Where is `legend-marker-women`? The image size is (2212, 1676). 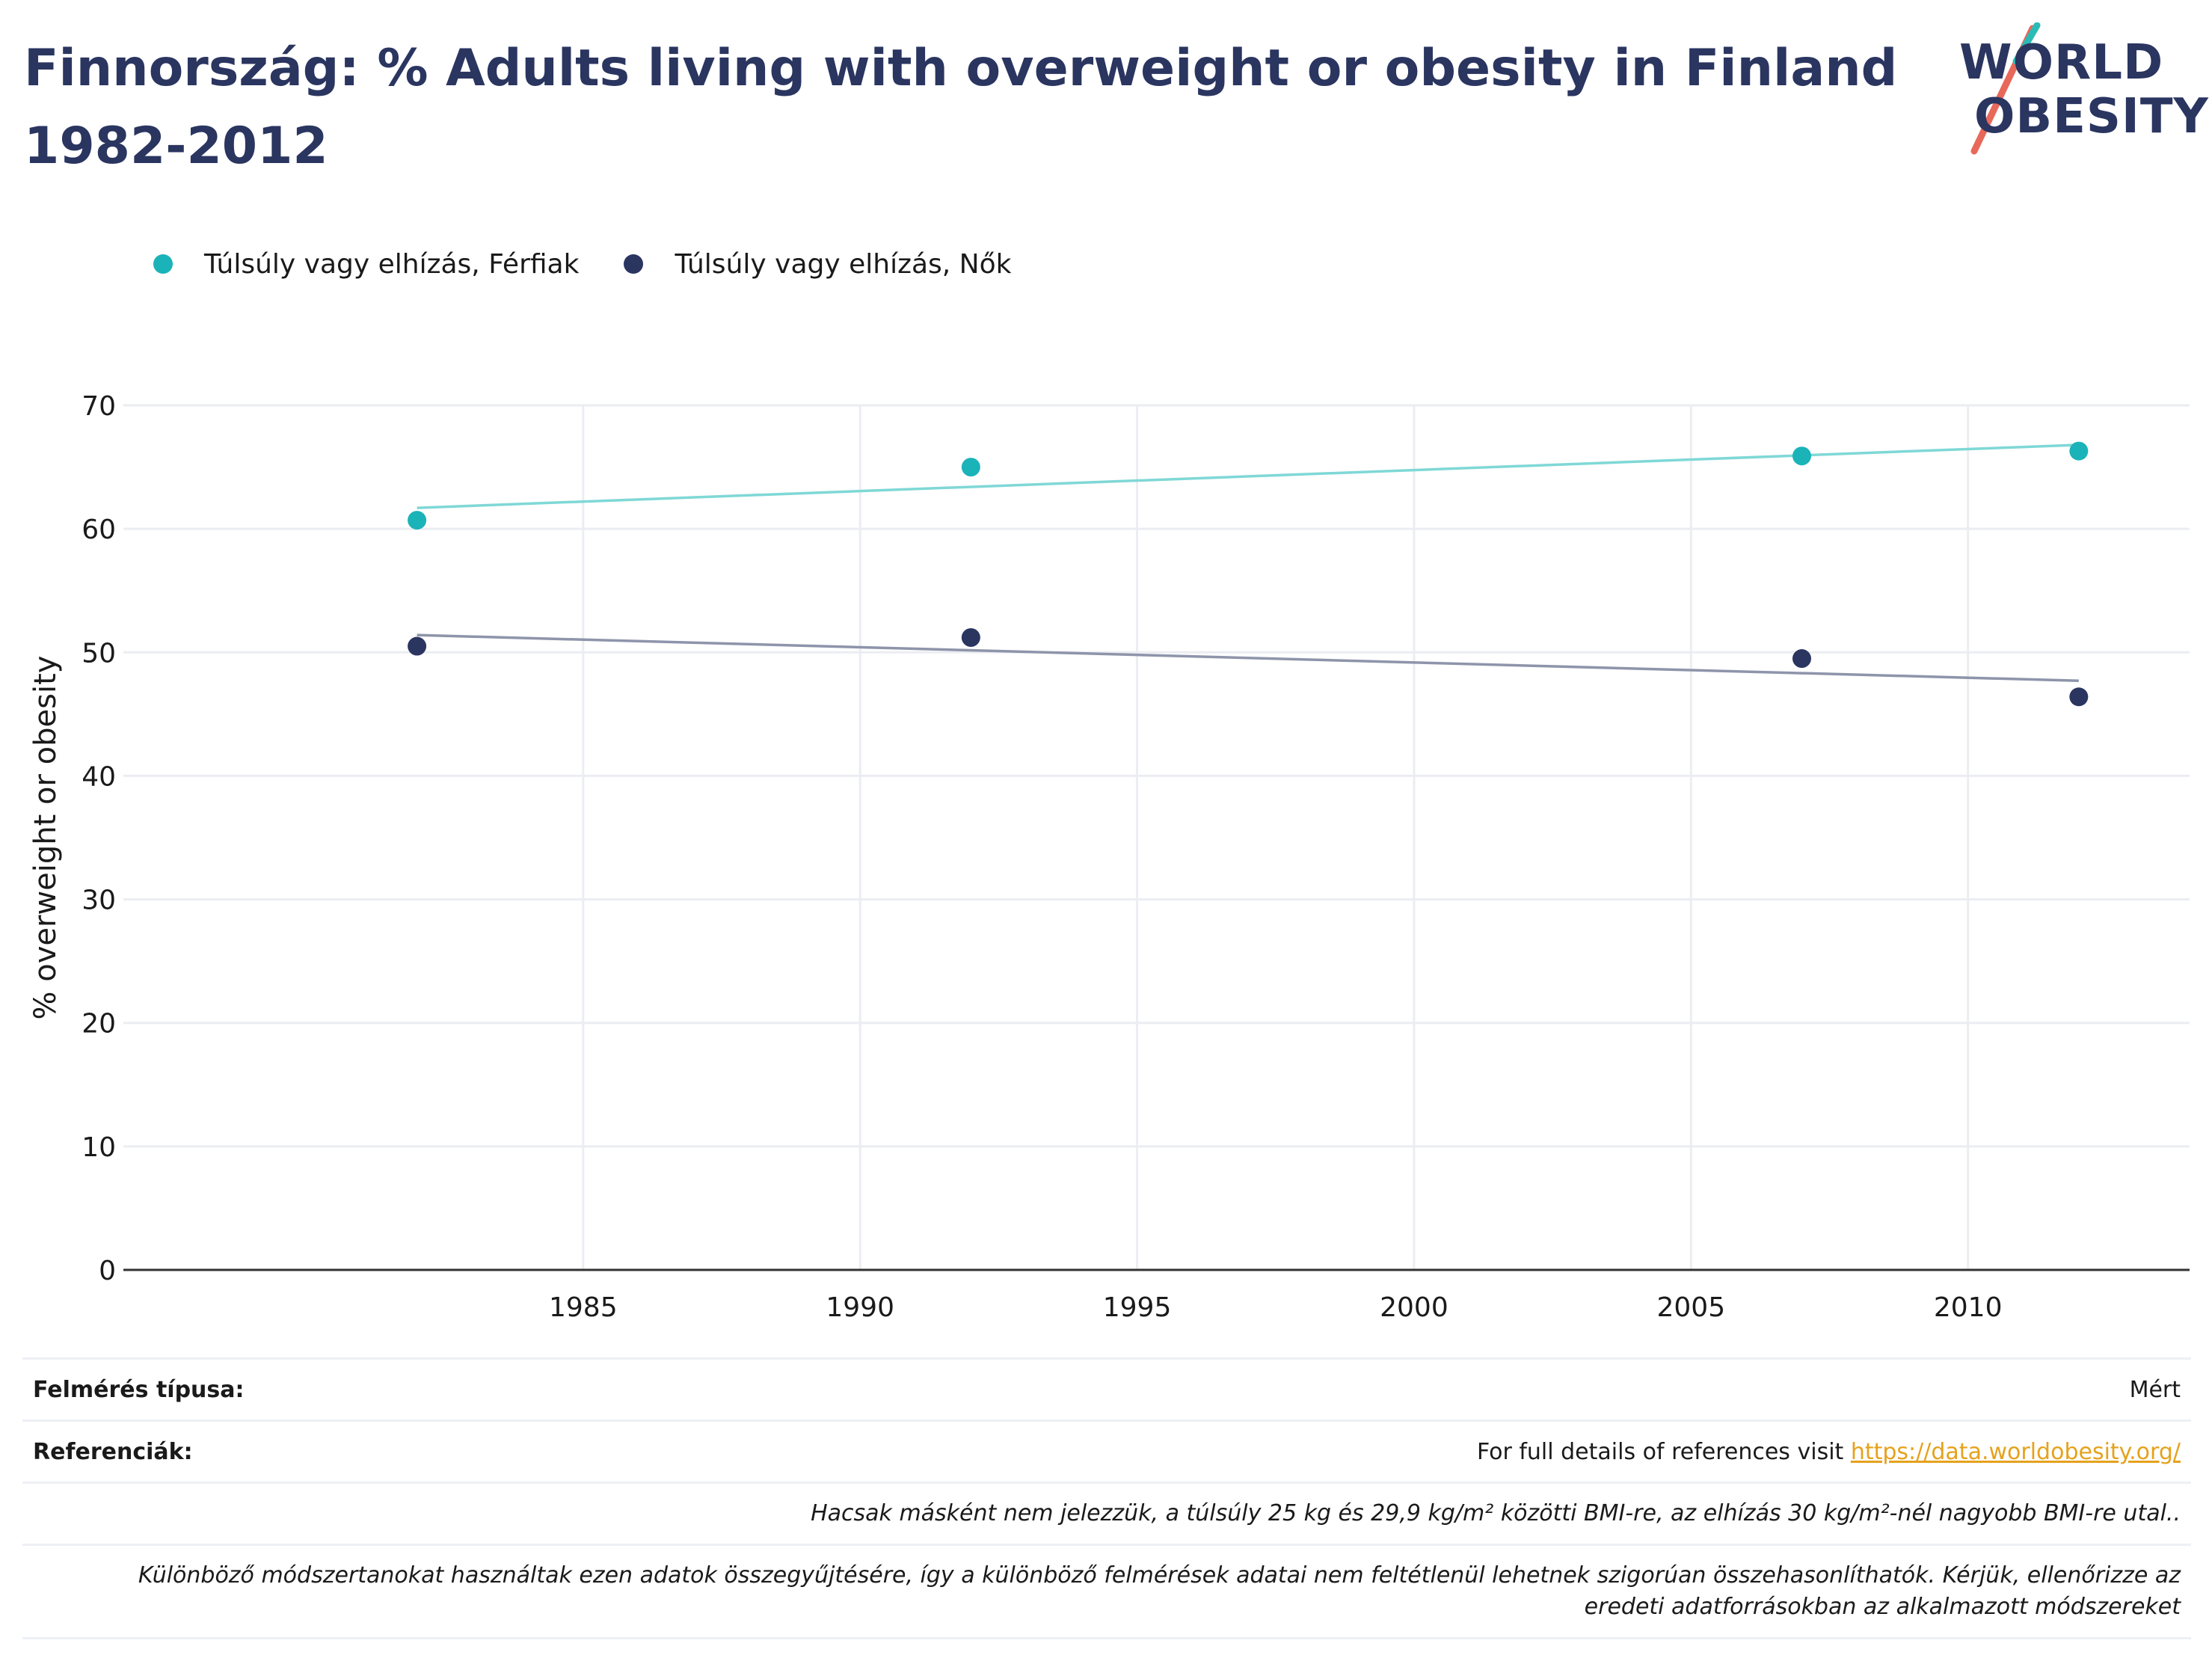 legend-marker-women is located at coordinates (634, 264).